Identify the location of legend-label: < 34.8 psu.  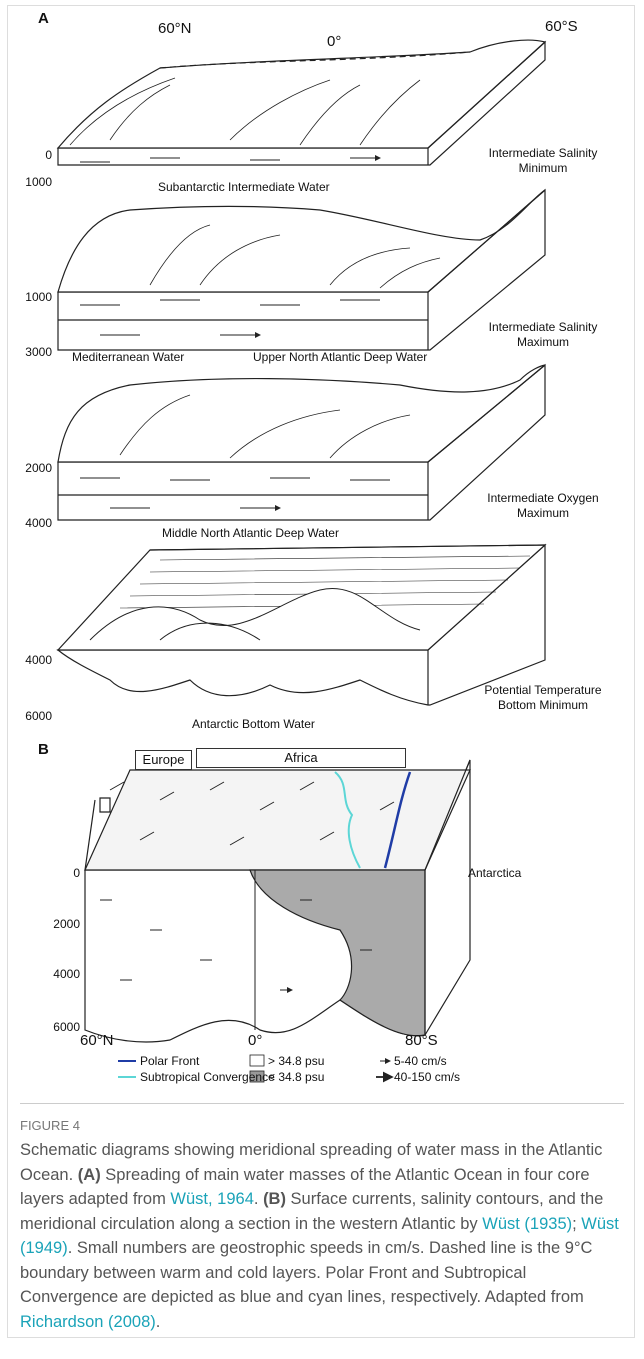
(296, 1077).